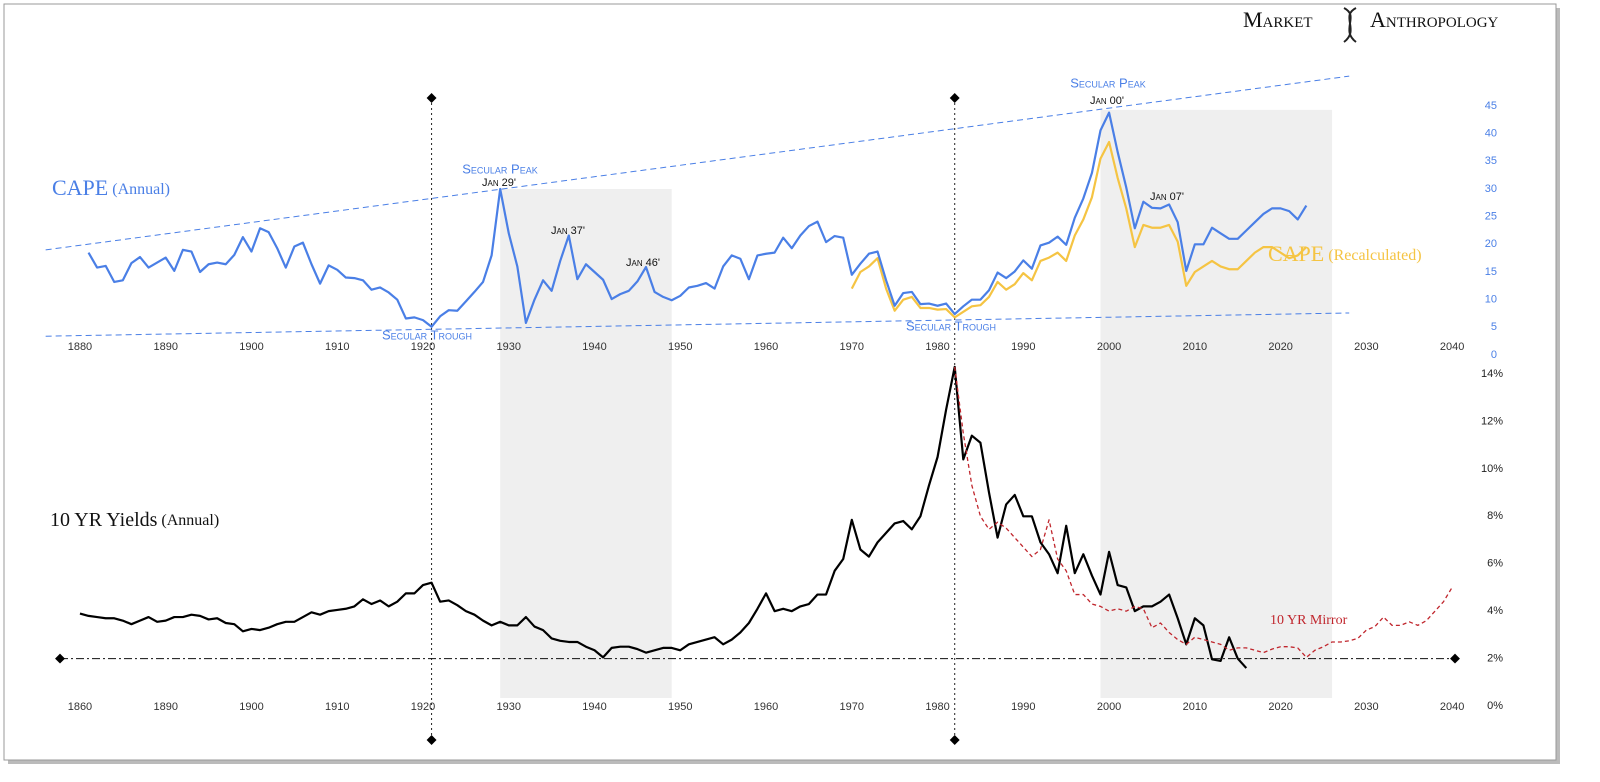 Image resolution: width=1600 pixels, height=782 pixels. What do you see at coordinates (1491, 272) in the screenshot?
I see `y-tick-label: 15` at bounding box center [1491, 272].